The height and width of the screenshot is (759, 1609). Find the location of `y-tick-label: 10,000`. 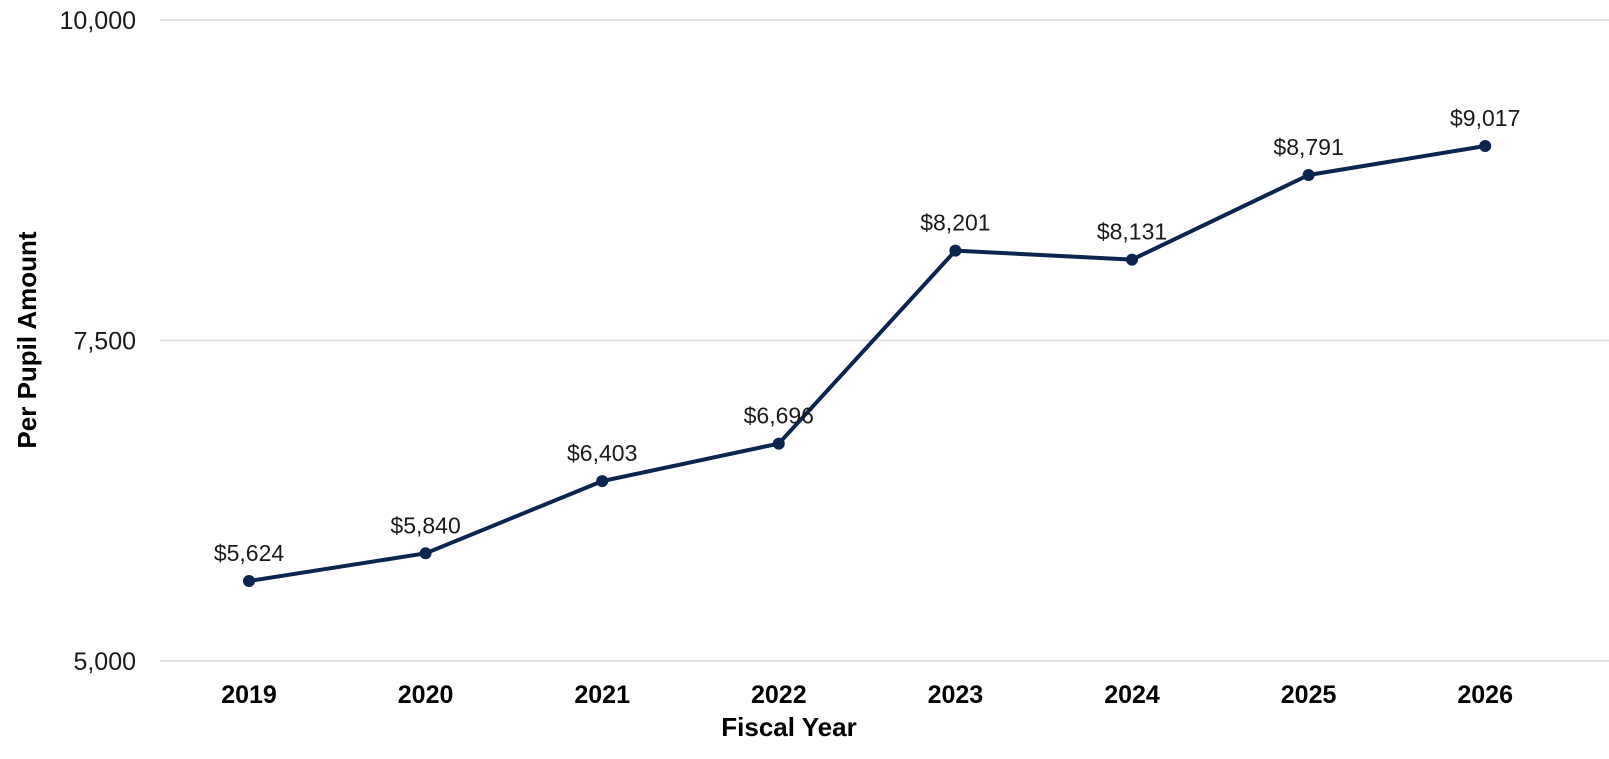

y-tick-label: 10,000 is located at coordinates (98, 21).